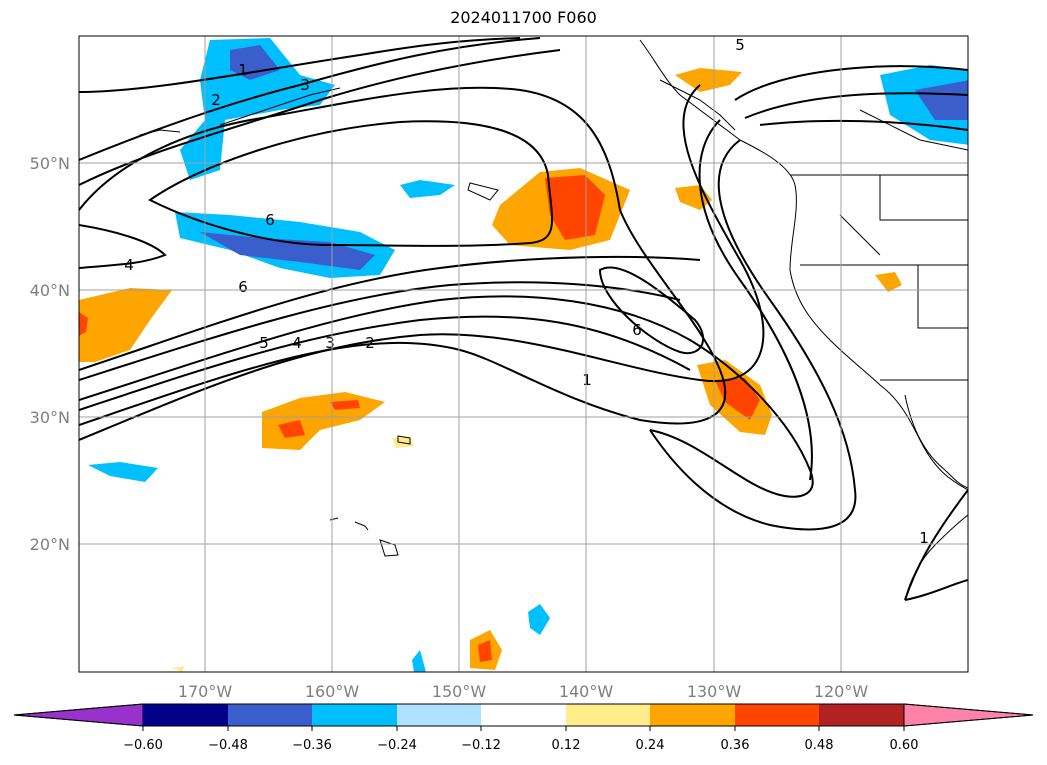 The image size is (1047, 765). I want to click on colorbar-tick-label: 0.24, so click(650, 745).